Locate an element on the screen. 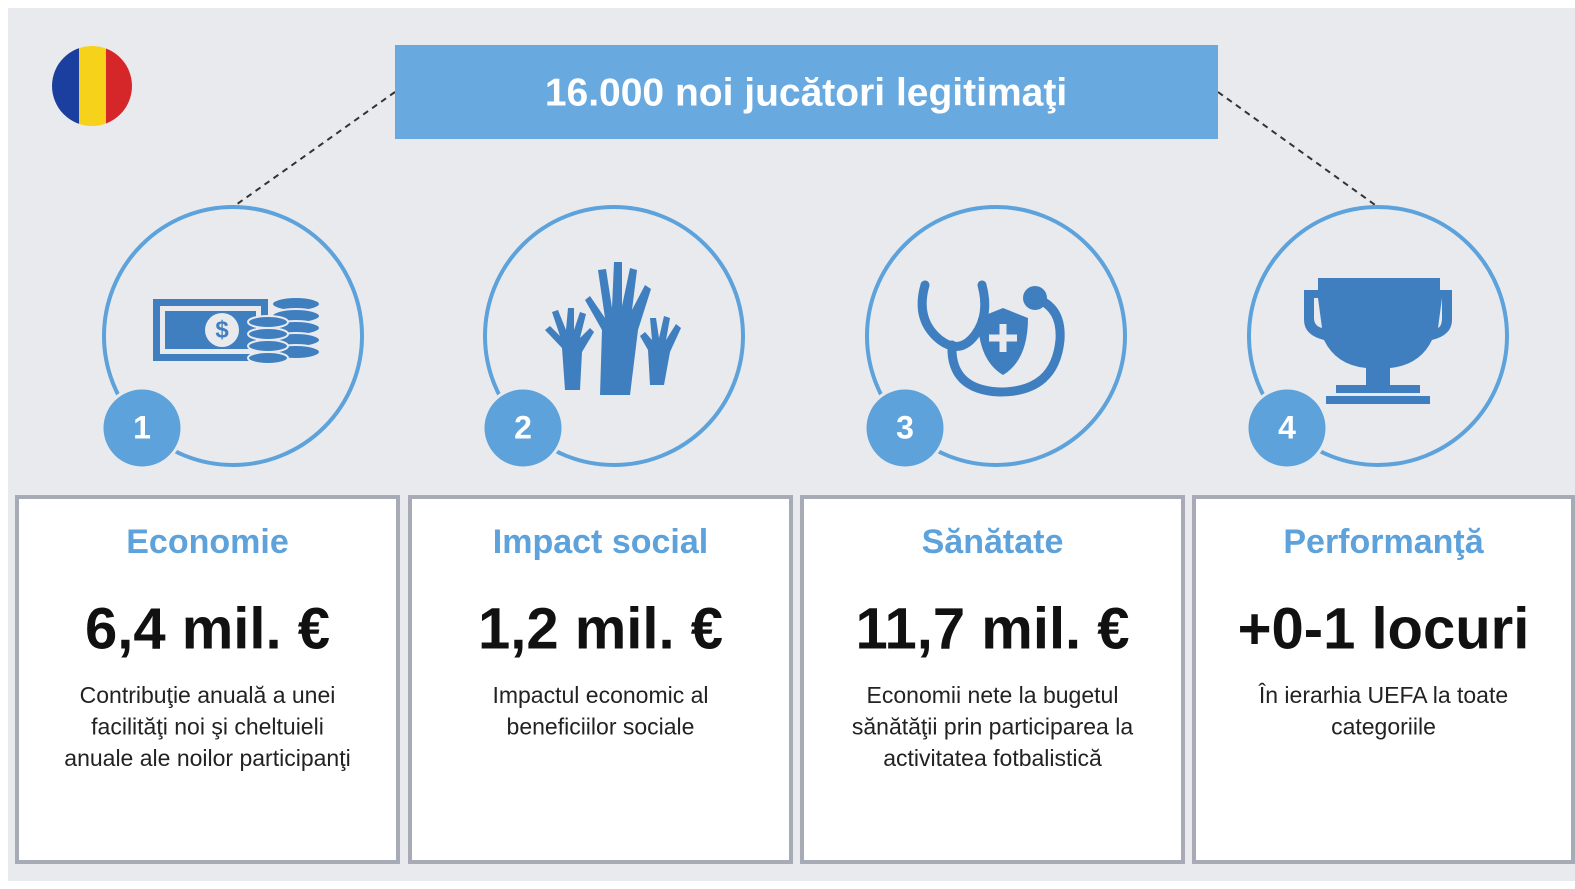 This screenshot has width=1575, height=889. card-value: 1,2 mil. € is located at coordinates (600, 628).